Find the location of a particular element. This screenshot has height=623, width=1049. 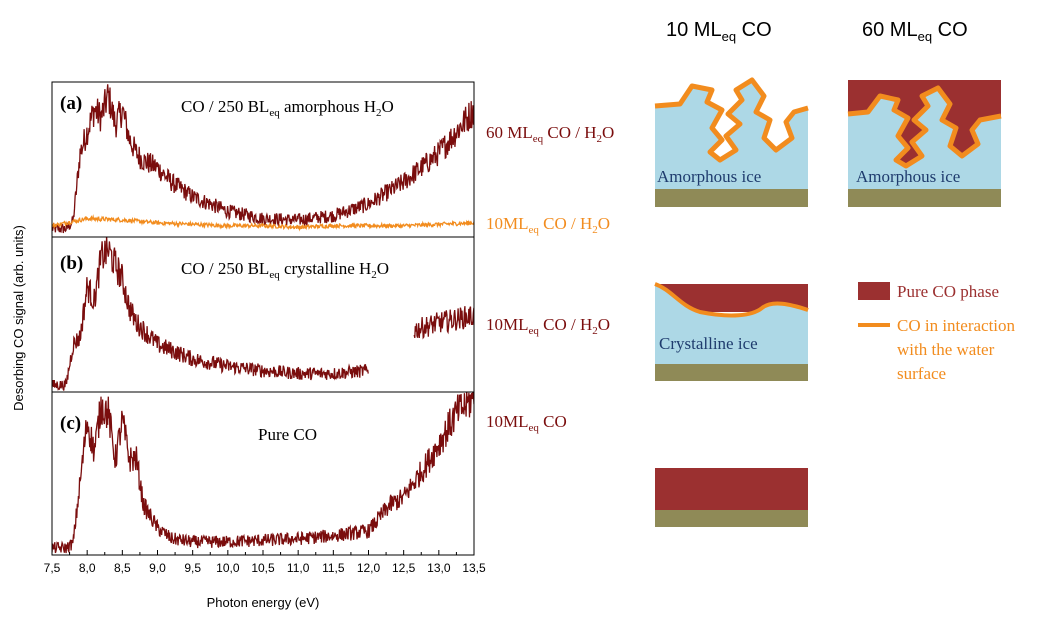

legend-label-pure-co: Pure CO phase is located at coordinates (948, 291).